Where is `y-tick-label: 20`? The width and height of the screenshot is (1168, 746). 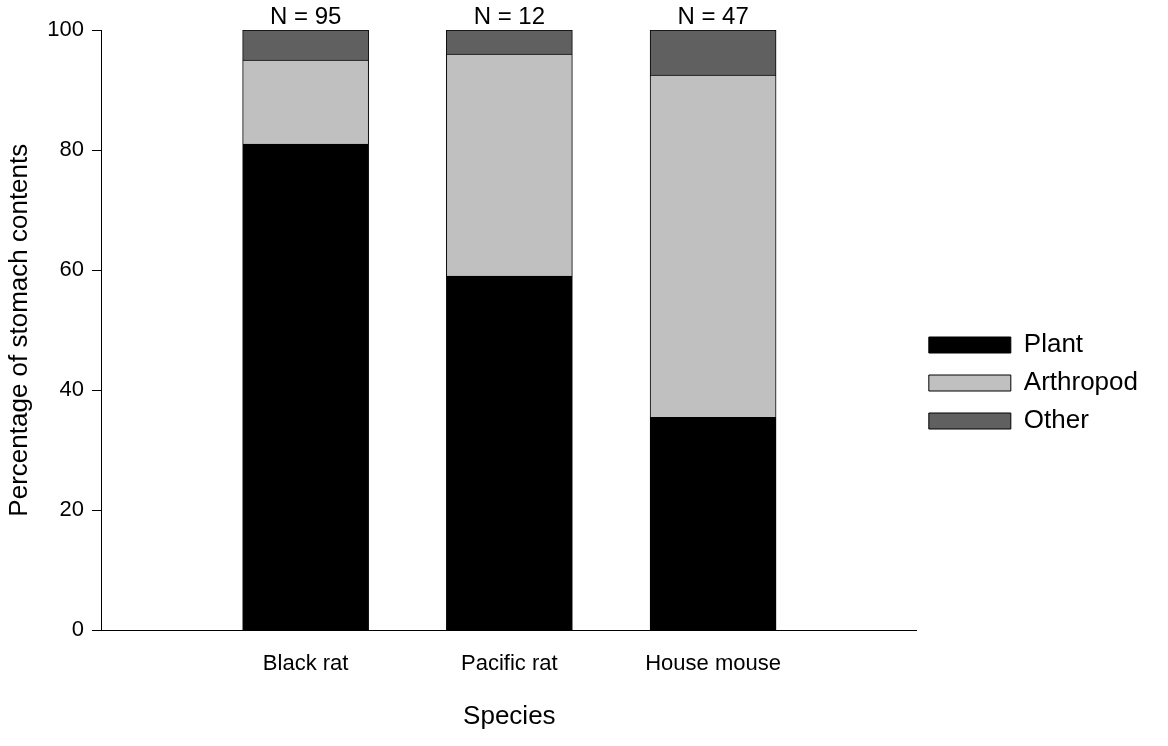
y-tick-label: 20 is located at coordinates (71, 509).